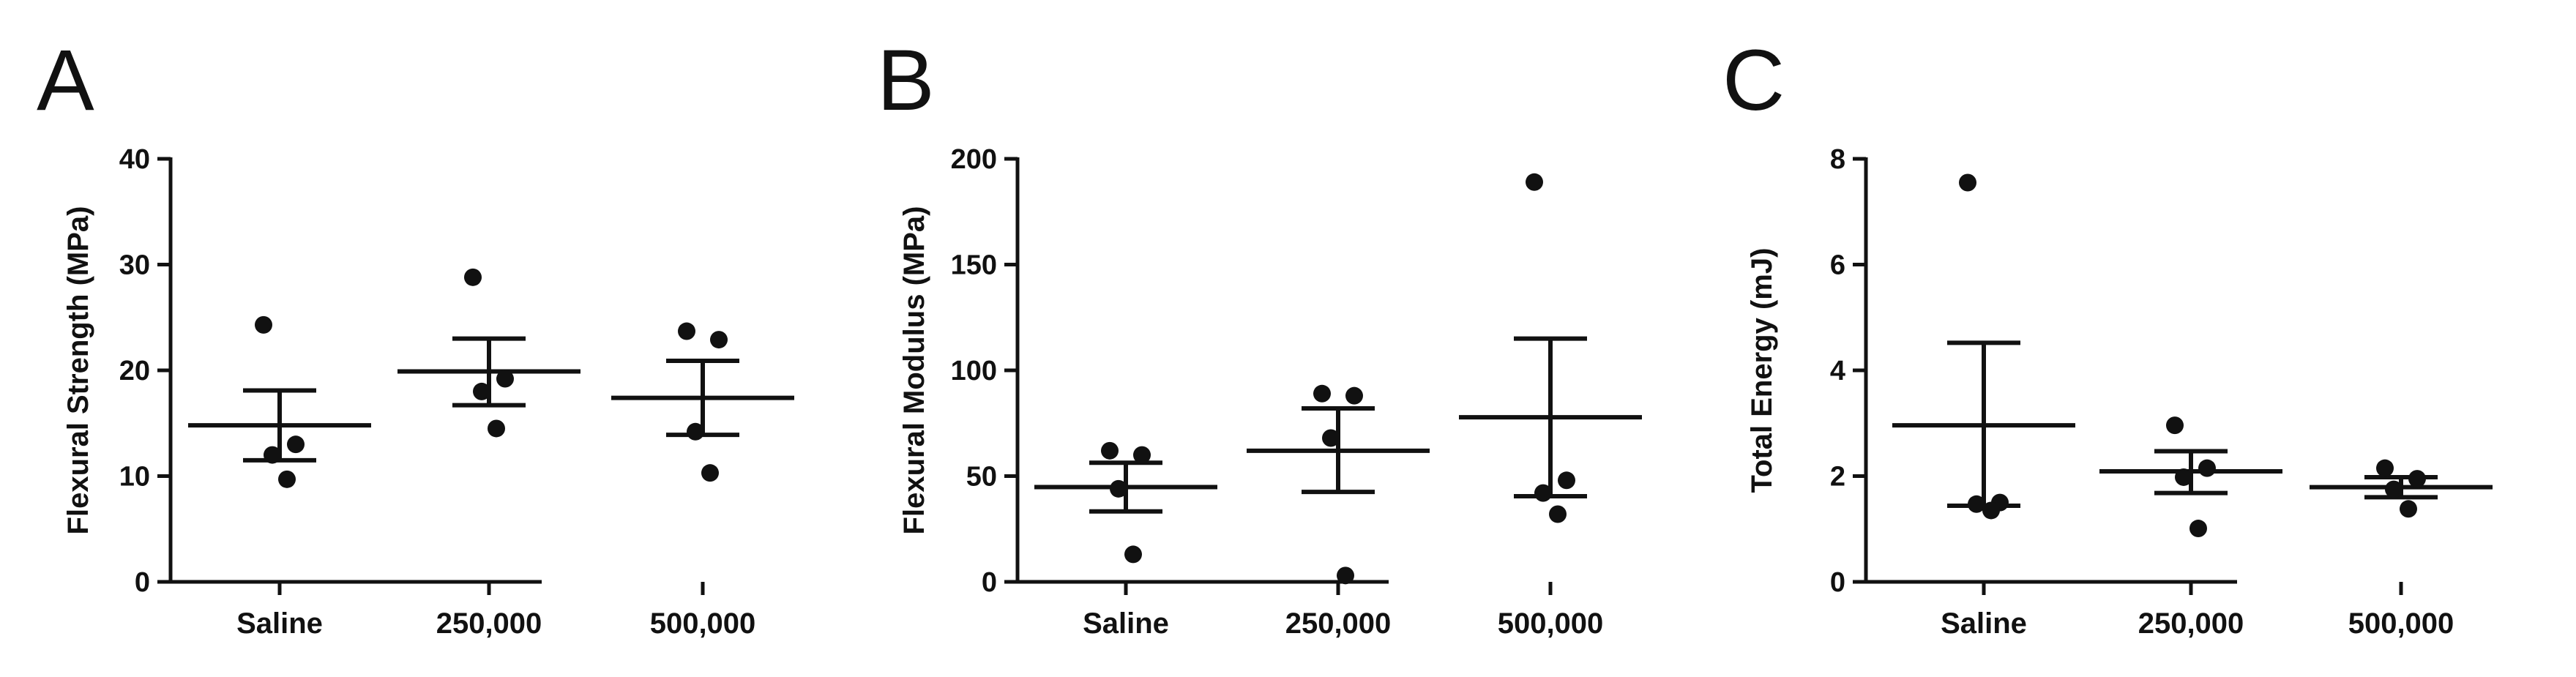 Image resolution: width=2576 pixels, height=677 pixels. Describe the element at coordinates (974, 371) in the screenshot. I see `y-tick-label: 100` at that location.